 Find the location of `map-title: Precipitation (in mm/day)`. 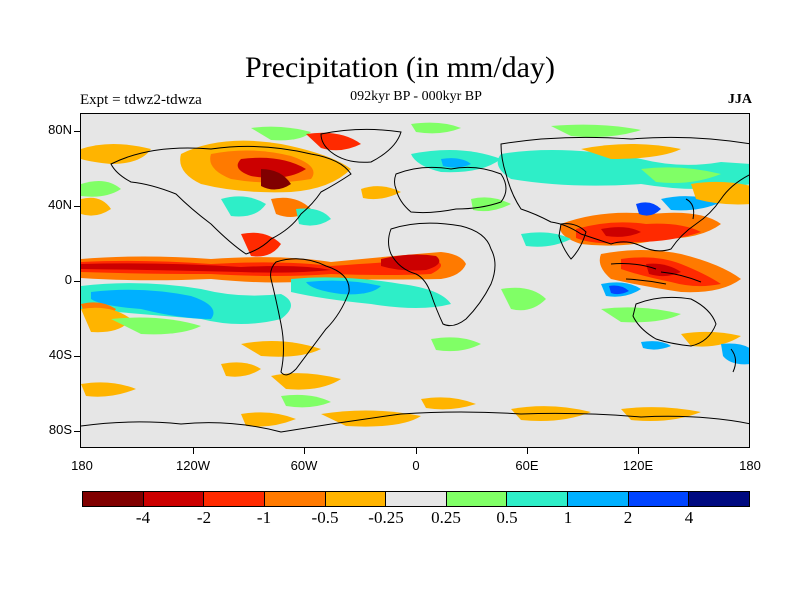

map-title: Precipitation (in mm/day) is located at coordinates (400, 67).